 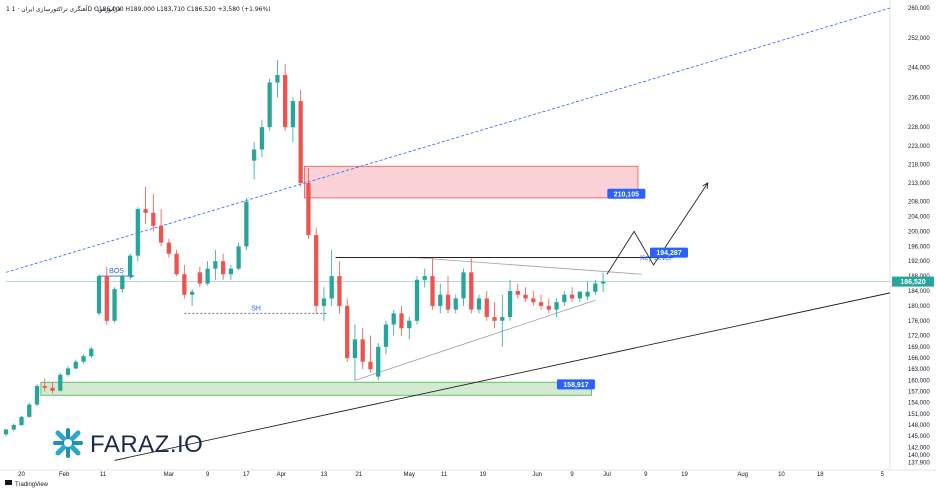 What do you see at coordinates (781, 475) in the screenshot?
I see `x-tick-label: 10` at bounding box center [781, 475].